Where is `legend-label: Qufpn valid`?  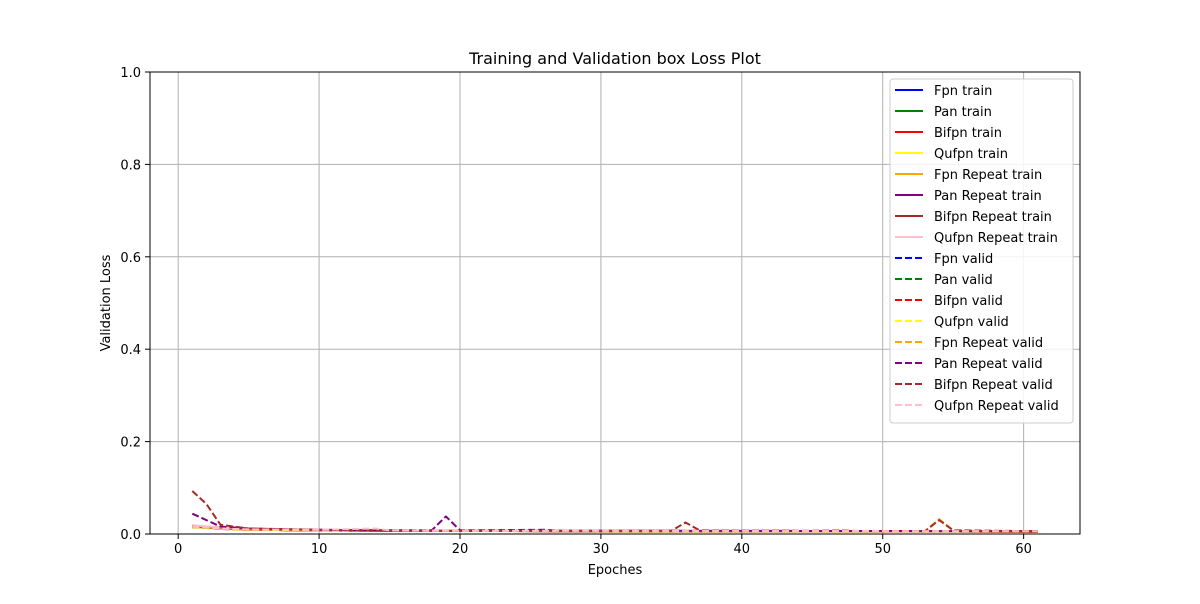 legend-label: Qufpn valid is located at coordinates (971, 322).